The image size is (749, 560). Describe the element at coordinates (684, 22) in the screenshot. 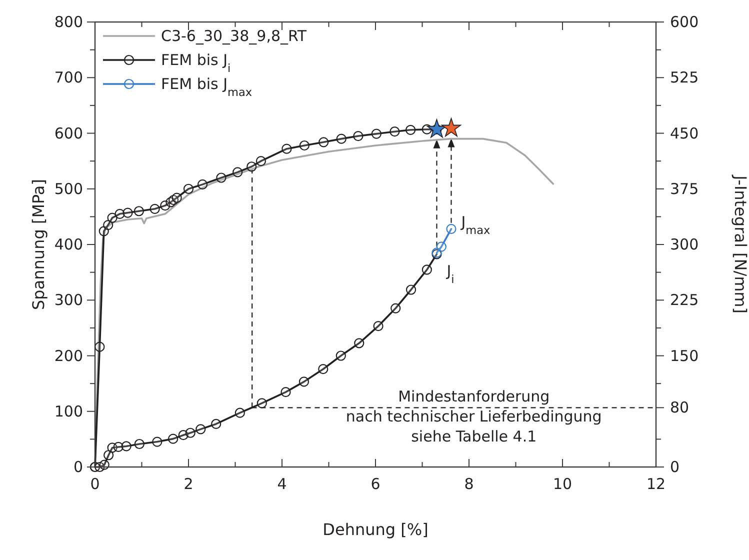

I see `y2-tick-label: 600` at that location.